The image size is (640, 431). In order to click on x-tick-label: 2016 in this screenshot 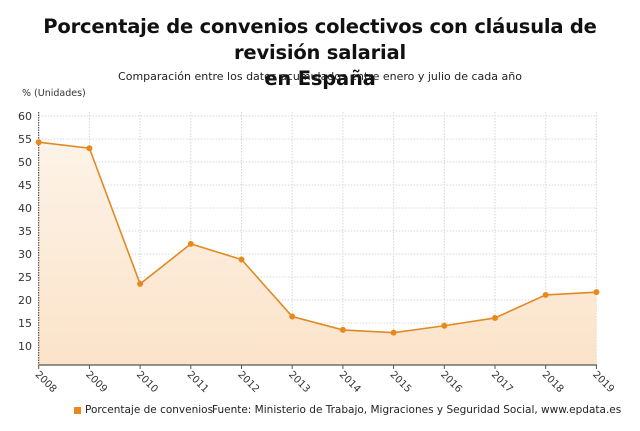, I will do `click(451, 382)`.